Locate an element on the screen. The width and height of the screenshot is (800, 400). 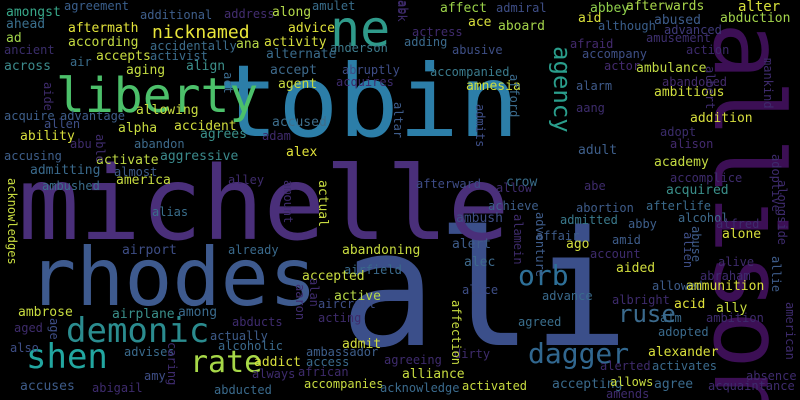
word-abu: abu is located at coordinates (81, 144).